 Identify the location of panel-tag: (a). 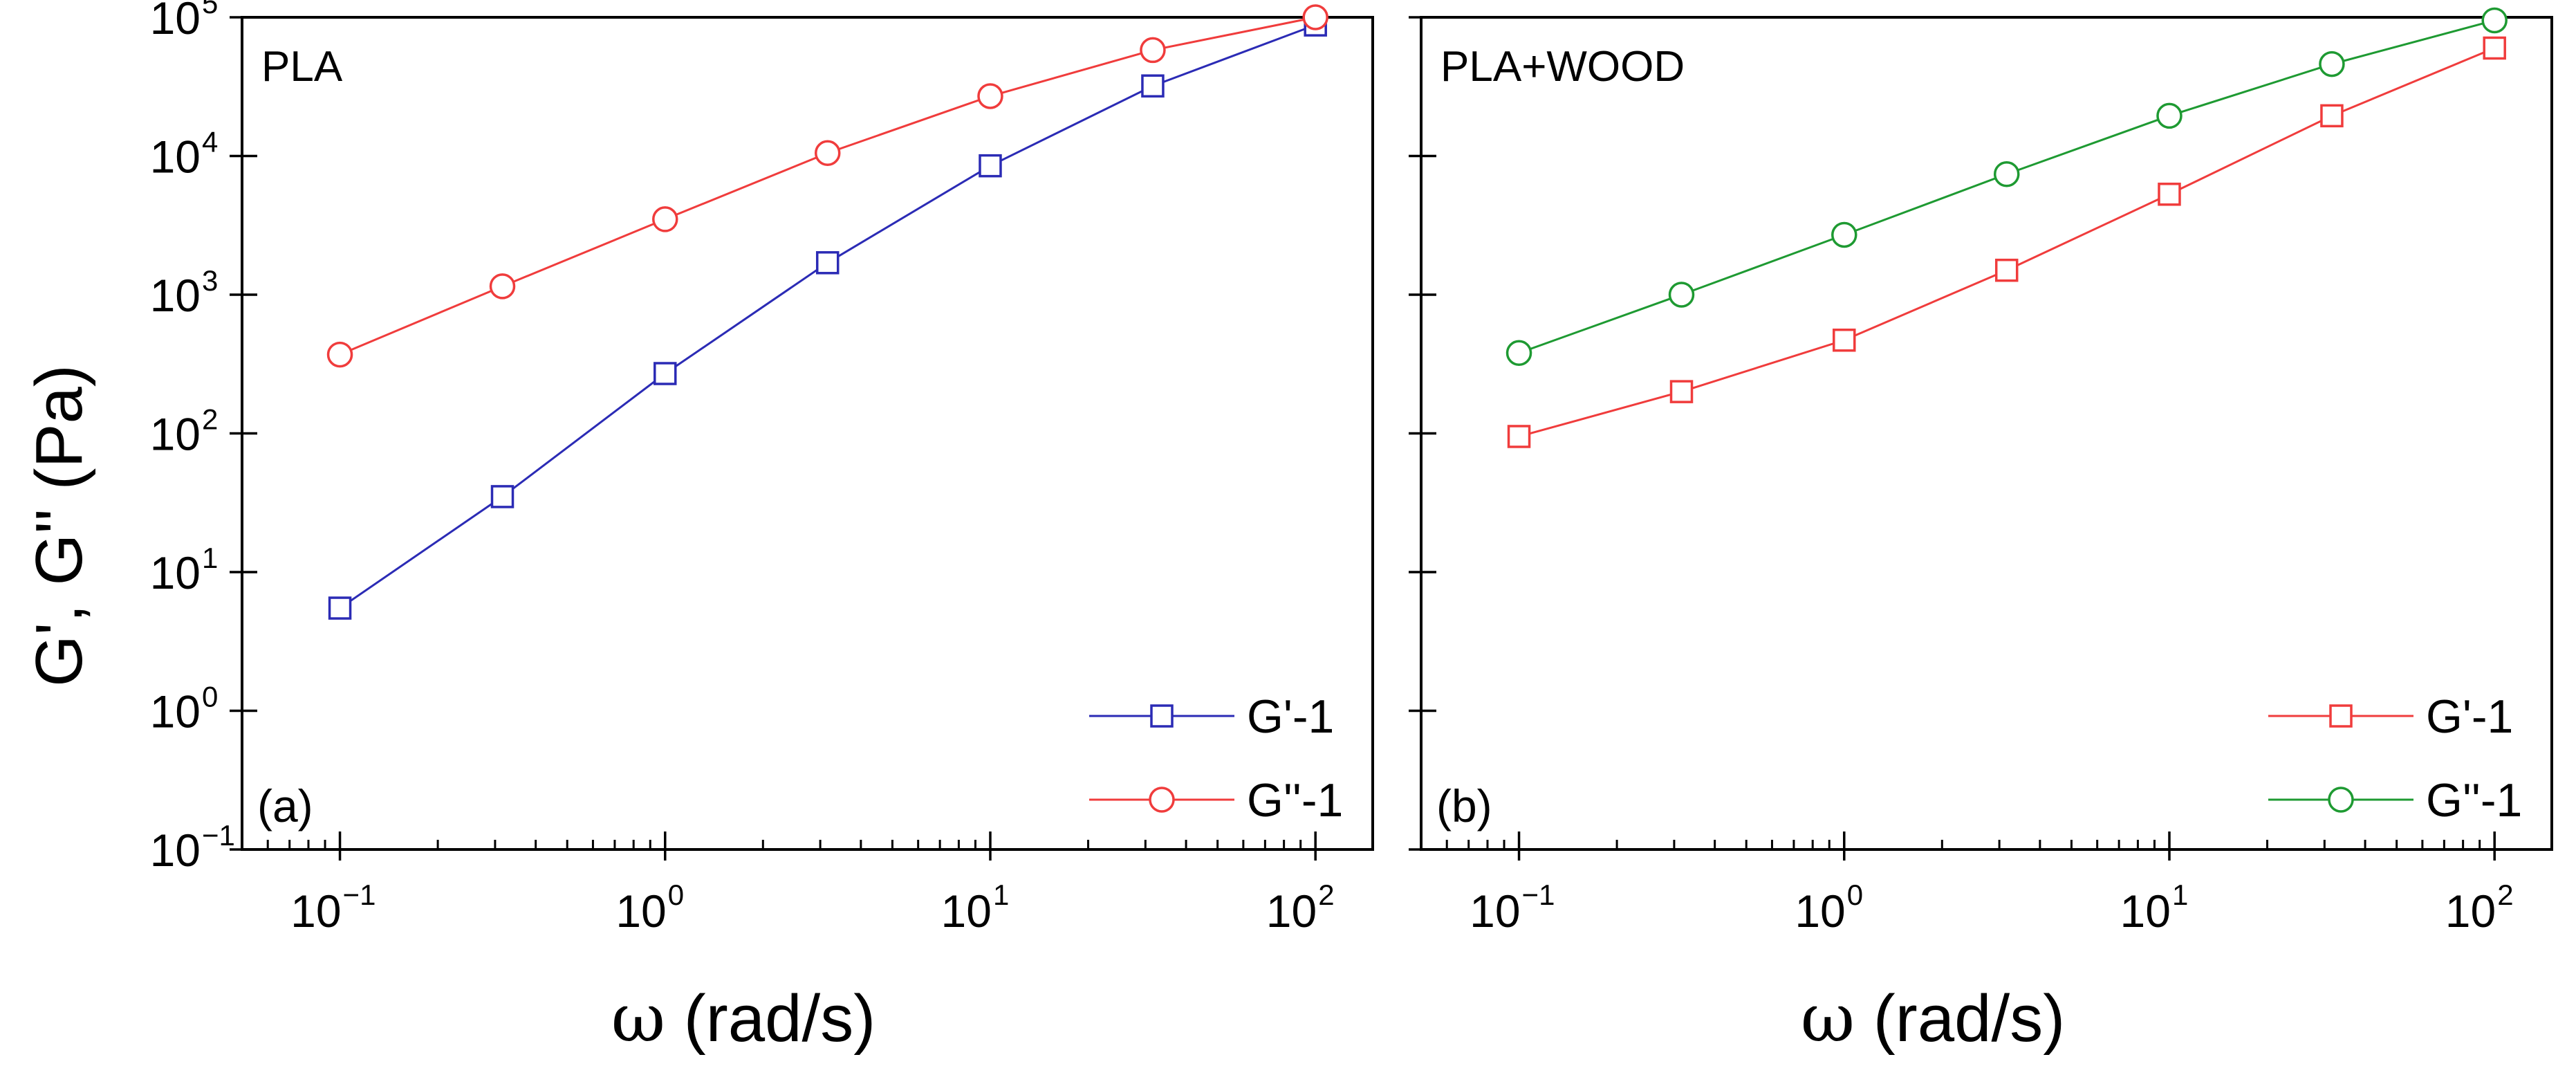
(285, 805).